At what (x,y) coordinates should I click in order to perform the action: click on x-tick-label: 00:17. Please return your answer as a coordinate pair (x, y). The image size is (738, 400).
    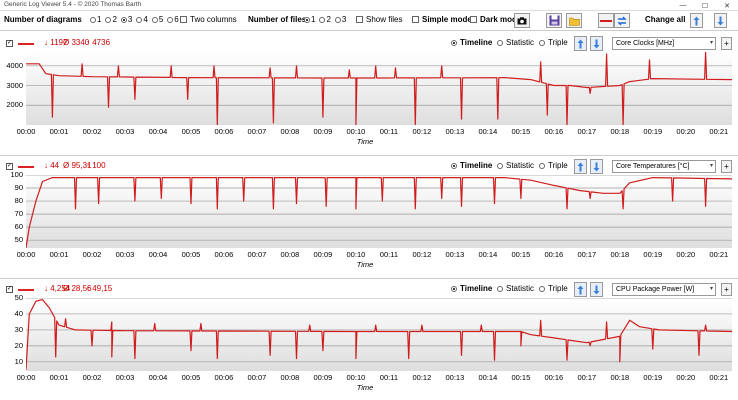
    Looking at the image, I should click on (587, 377).